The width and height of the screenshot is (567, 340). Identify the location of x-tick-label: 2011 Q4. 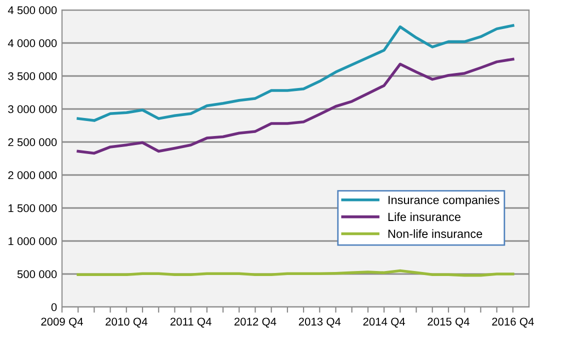
(191, 323).